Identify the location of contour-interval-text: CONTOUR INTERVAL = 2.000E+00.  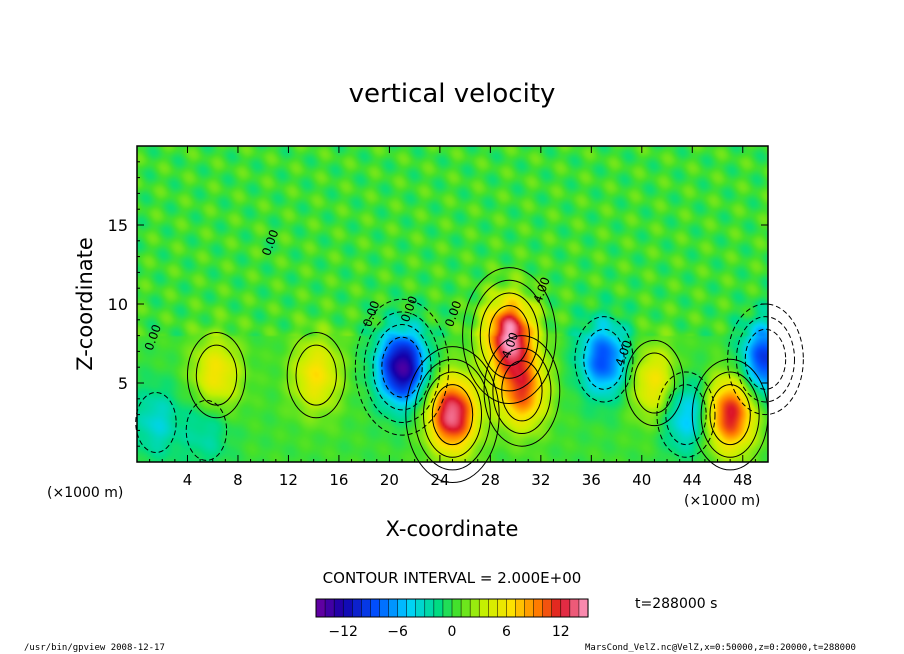
(452, 578).